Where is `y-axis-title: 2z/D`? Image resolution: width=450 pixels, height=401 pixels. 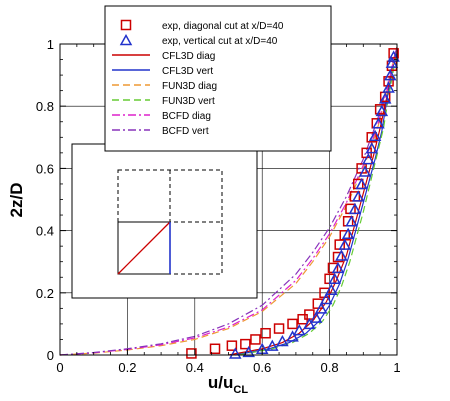
y-axis-title: 2z/D is located at coordinates (16, 200).